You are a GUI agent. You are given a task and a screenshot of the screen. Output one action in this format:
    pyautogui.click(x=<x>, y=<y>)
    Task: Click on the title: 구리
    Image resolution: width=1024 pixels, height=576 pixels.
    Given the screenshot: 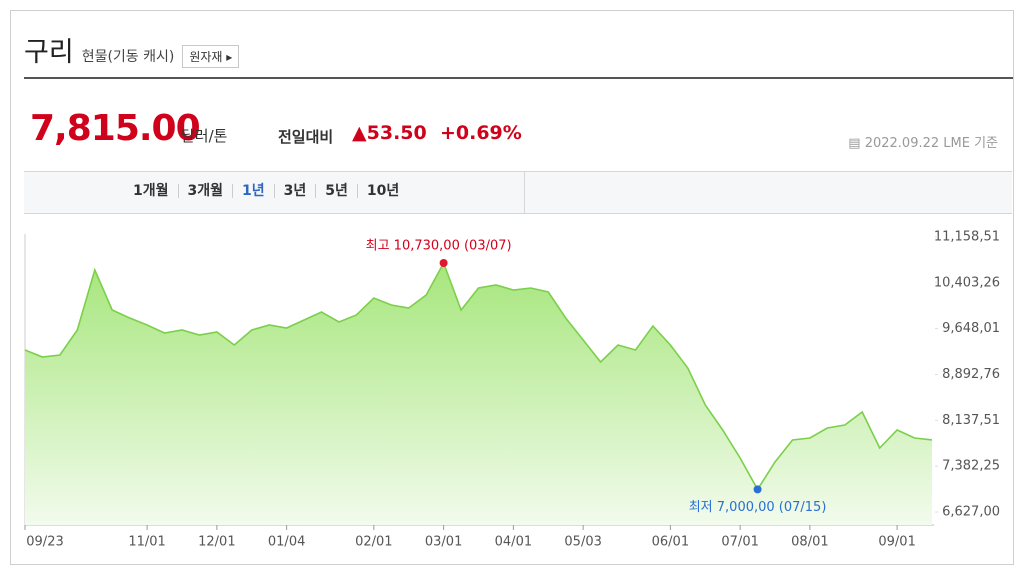 What is the action you would take?
    pyautogui.click(x=49, y=52)
    